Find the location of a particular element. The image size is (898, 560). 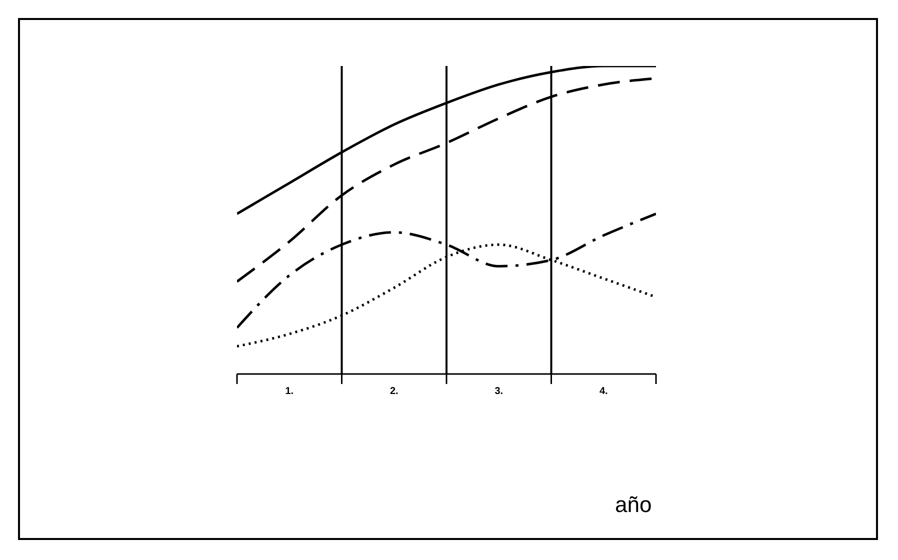

x-axis-title: año is located at coordinates (633, 505).